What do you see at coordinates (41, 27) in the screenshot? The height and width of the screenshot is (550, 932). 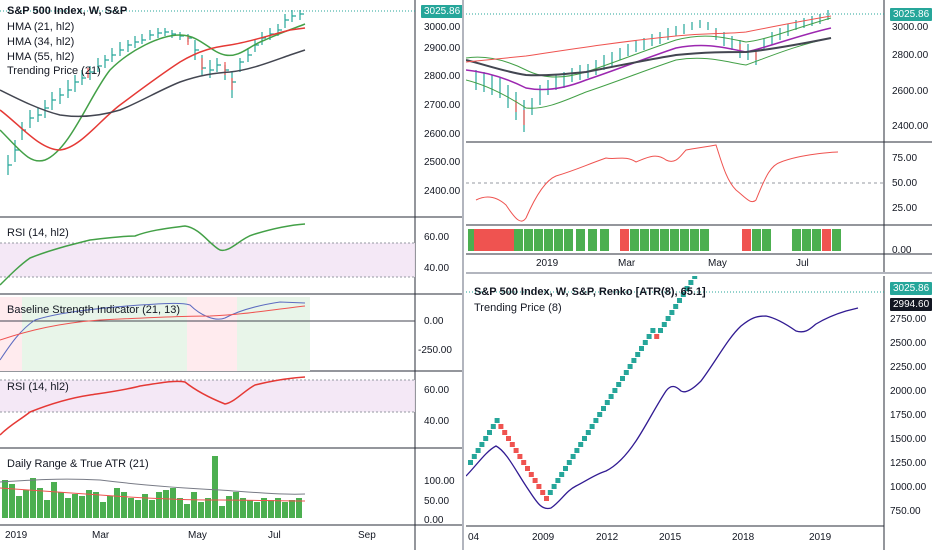 I see `legend-hma21: HMA (21, hl2)` at bounding box center [41, 27].